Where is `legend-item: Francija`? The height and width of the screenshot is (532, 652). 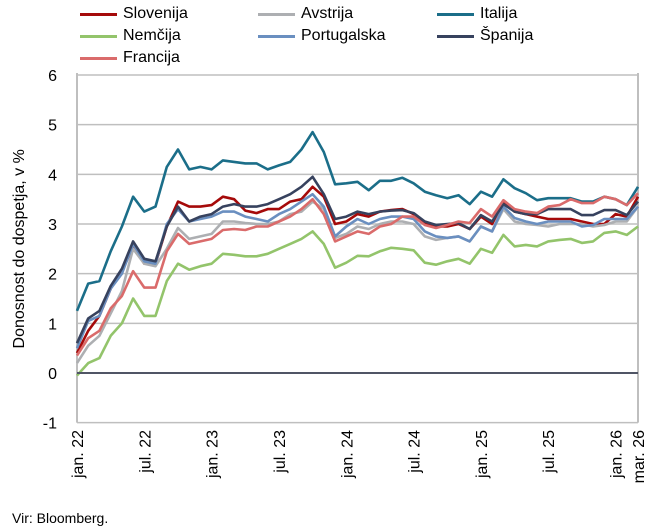 legend-item: Francija is located at coordinates (130, 58).